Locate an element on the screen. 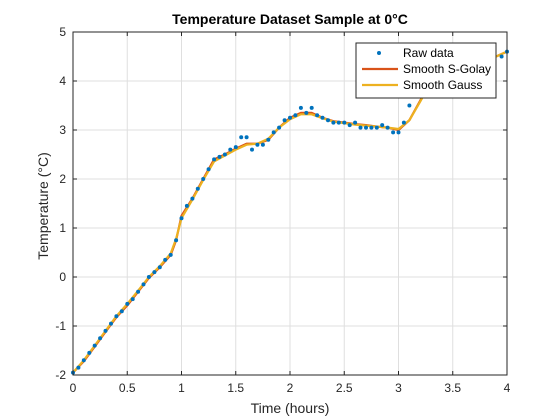 The image size is (560, 420). legend-label: Smooth Gauss is located at coordinates (442, 85).